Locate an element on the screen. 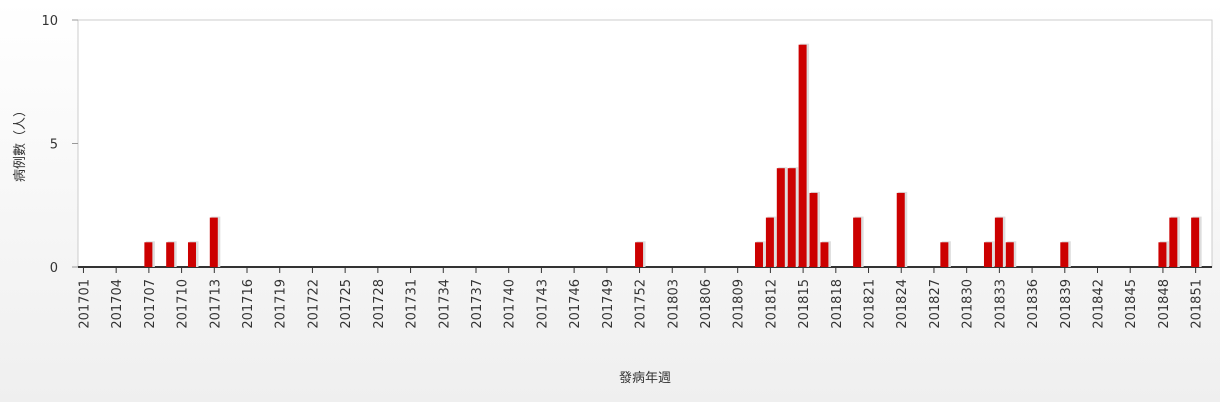  x-tick-label: 201707 is located at coordinates (150, 304).